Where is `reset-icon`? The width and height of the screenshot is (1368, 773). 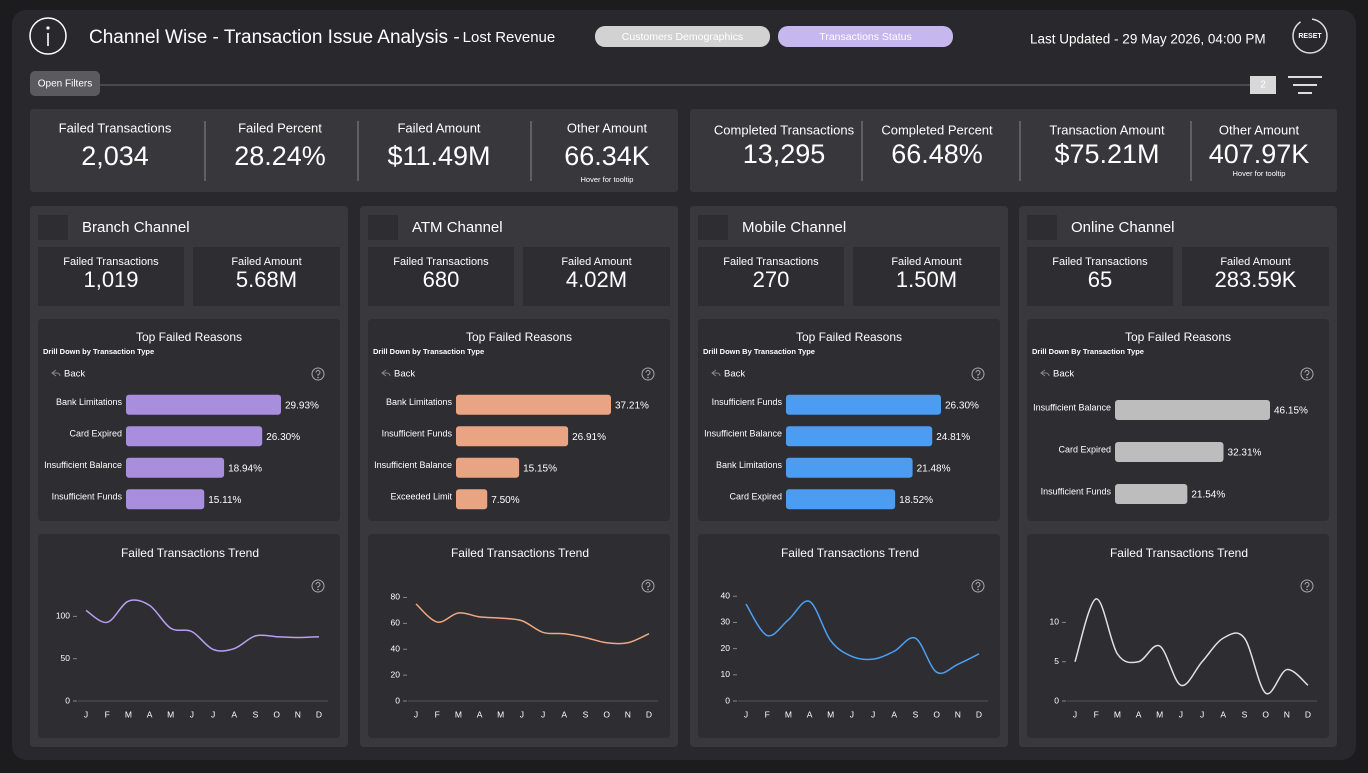 reset-icon is located at coordinates (1310, 36).